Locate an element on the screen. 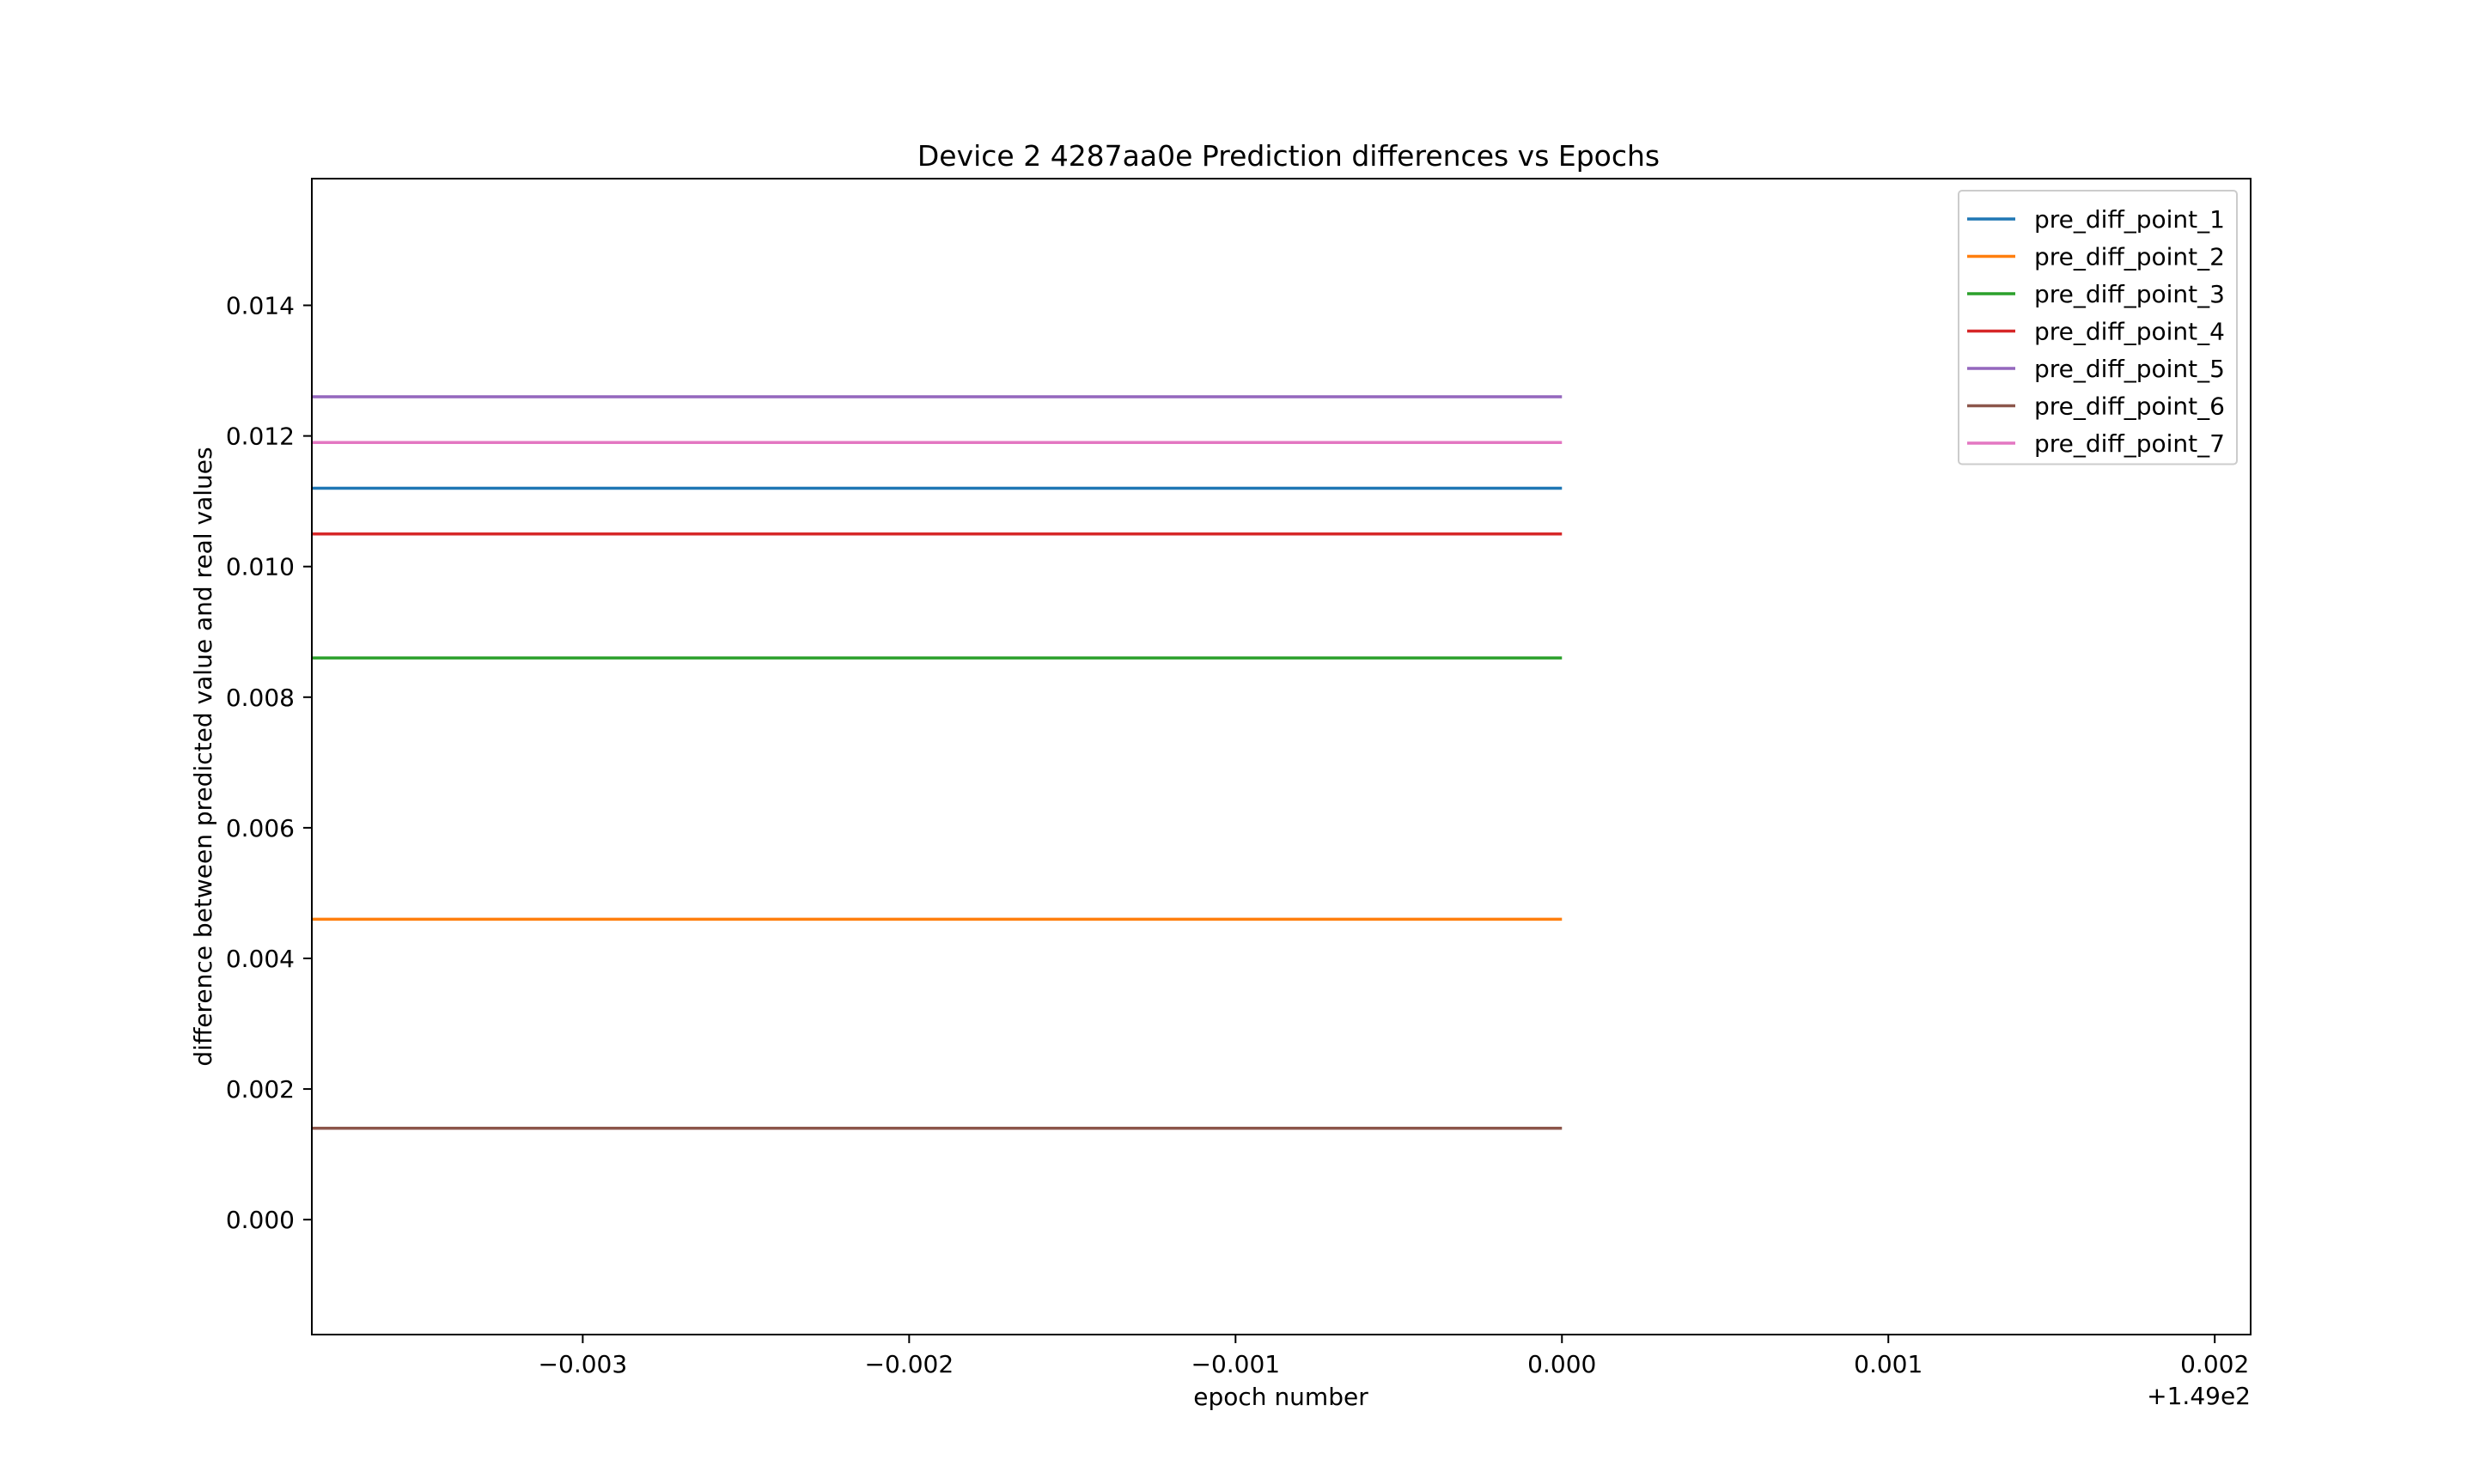  y-tick-label: 0.000 is located at coordinates (260, 1220).